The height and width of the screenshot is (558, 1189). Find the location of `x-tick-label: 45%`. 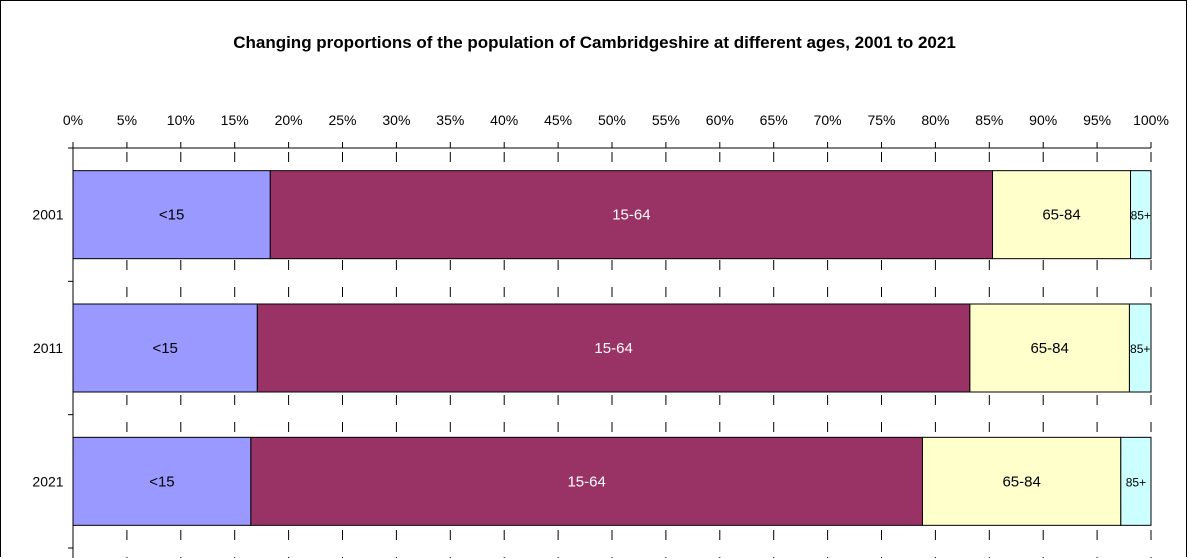

x-tick-label: 45% is located at coordinates (558, 120).